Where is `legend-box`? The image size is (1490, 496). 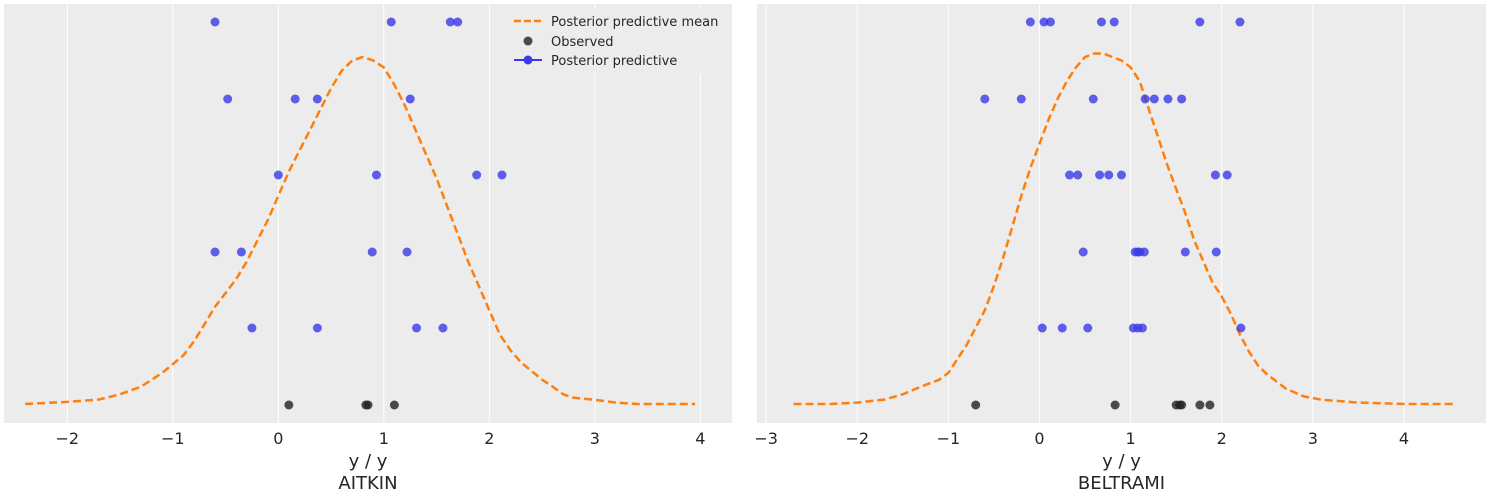 legend-box is located at coordinates (617, 41).